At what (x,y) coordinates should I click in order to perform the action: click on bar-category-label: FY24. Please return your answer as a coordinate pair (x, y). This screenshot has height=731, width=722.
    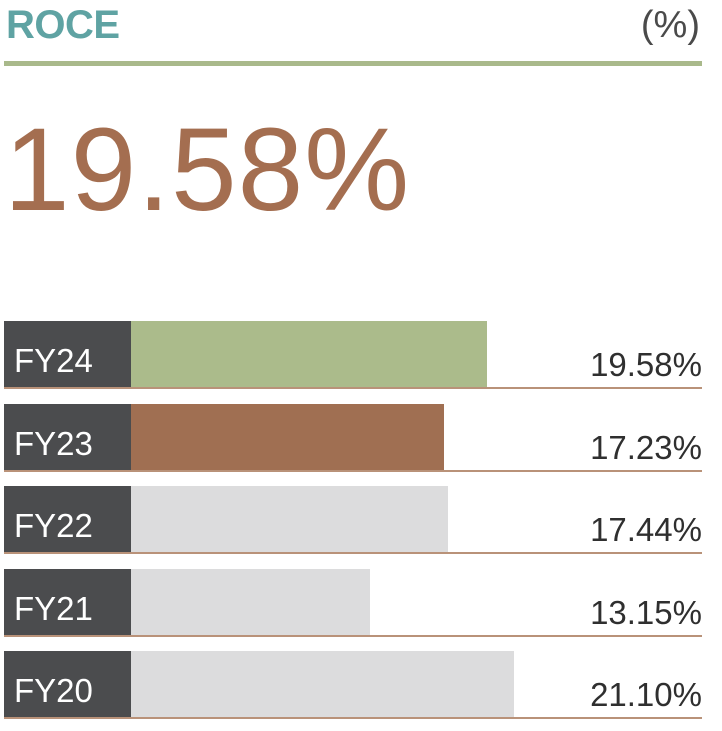
    Looking at the image, I should click on (67, 354).